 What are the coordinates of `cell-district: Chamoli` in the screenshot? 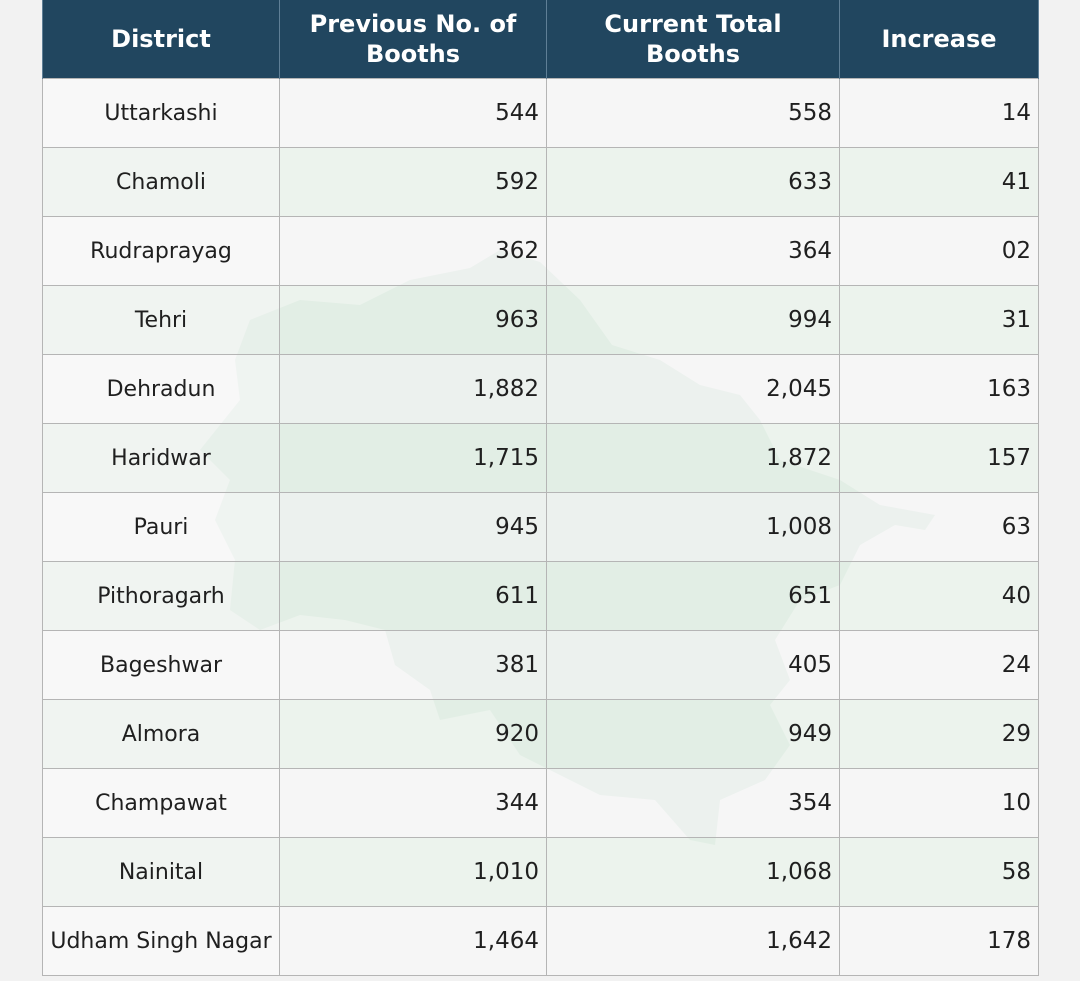 It's located at (161, 182).